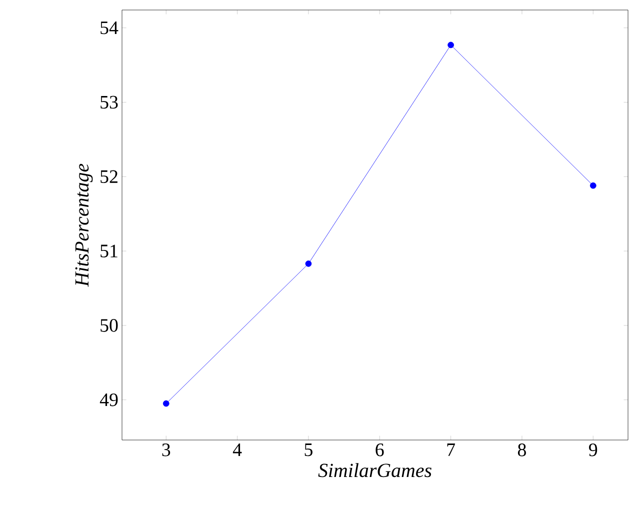 The width and height of the screenshot is (630, 515). I want to click on x-tick-label: 9, so click(593, 450).